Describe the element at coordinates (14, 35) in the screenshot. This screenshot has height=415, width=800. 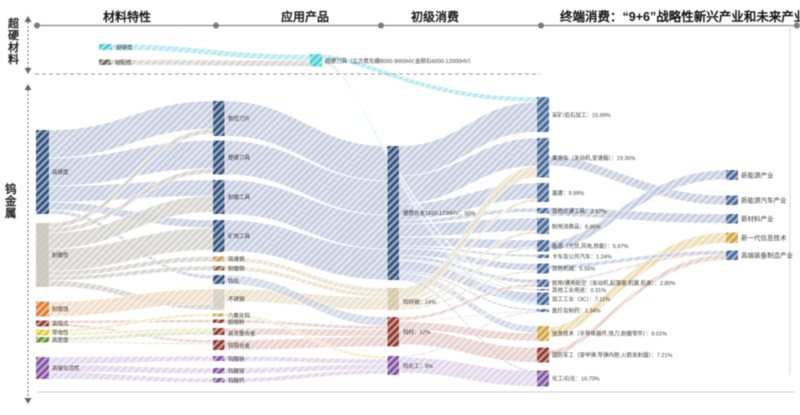
I see `svg-text: 硬` at that location.